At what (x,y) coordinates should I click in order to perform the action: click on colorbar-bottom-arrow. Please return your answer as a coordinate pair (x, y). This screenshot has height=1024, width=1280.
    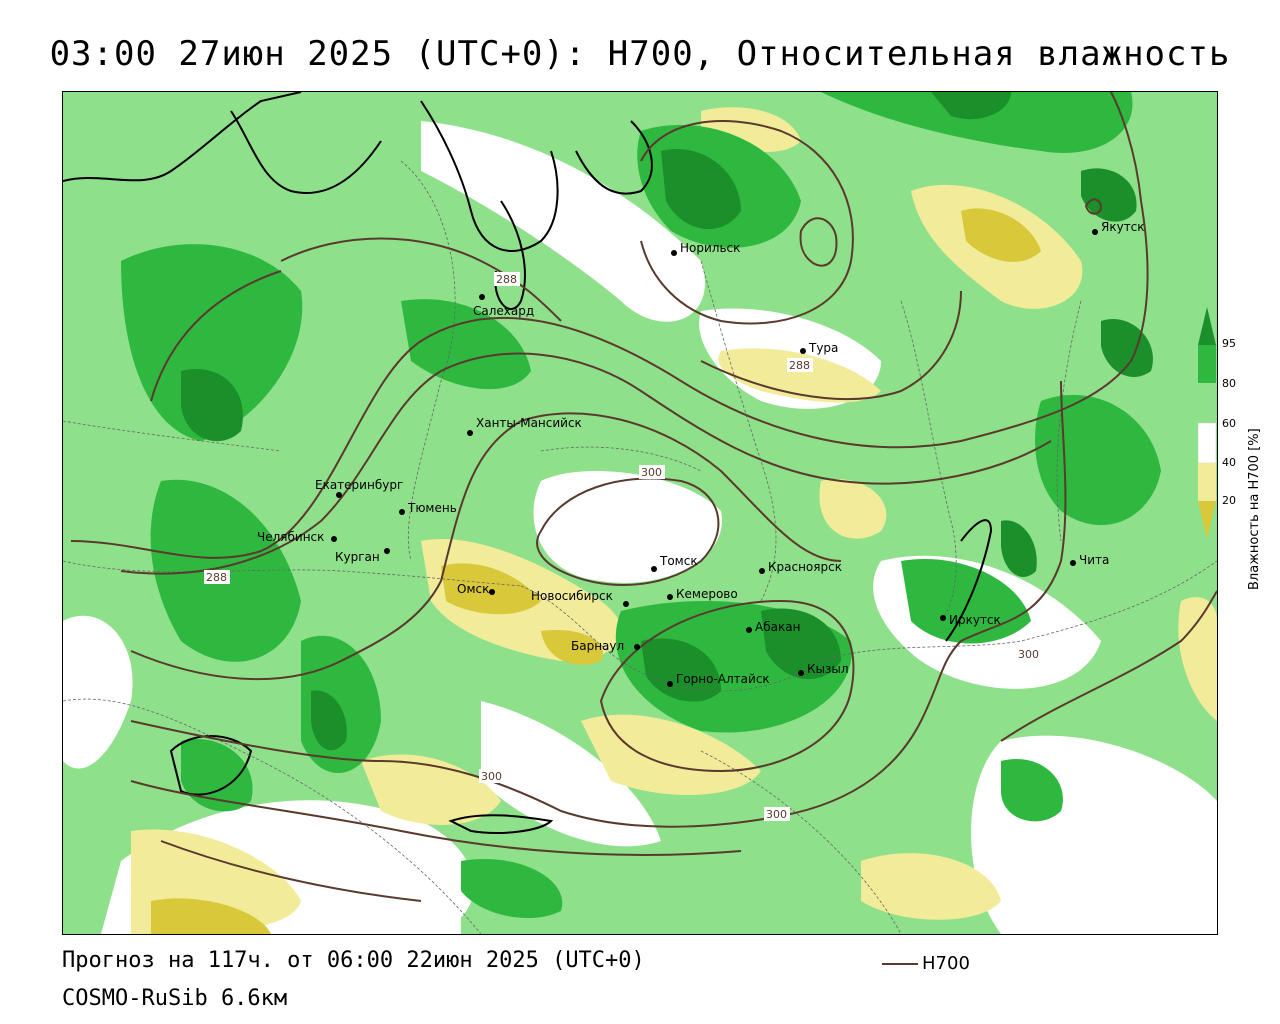
    Looking at the image, I should click on (1207, 520).